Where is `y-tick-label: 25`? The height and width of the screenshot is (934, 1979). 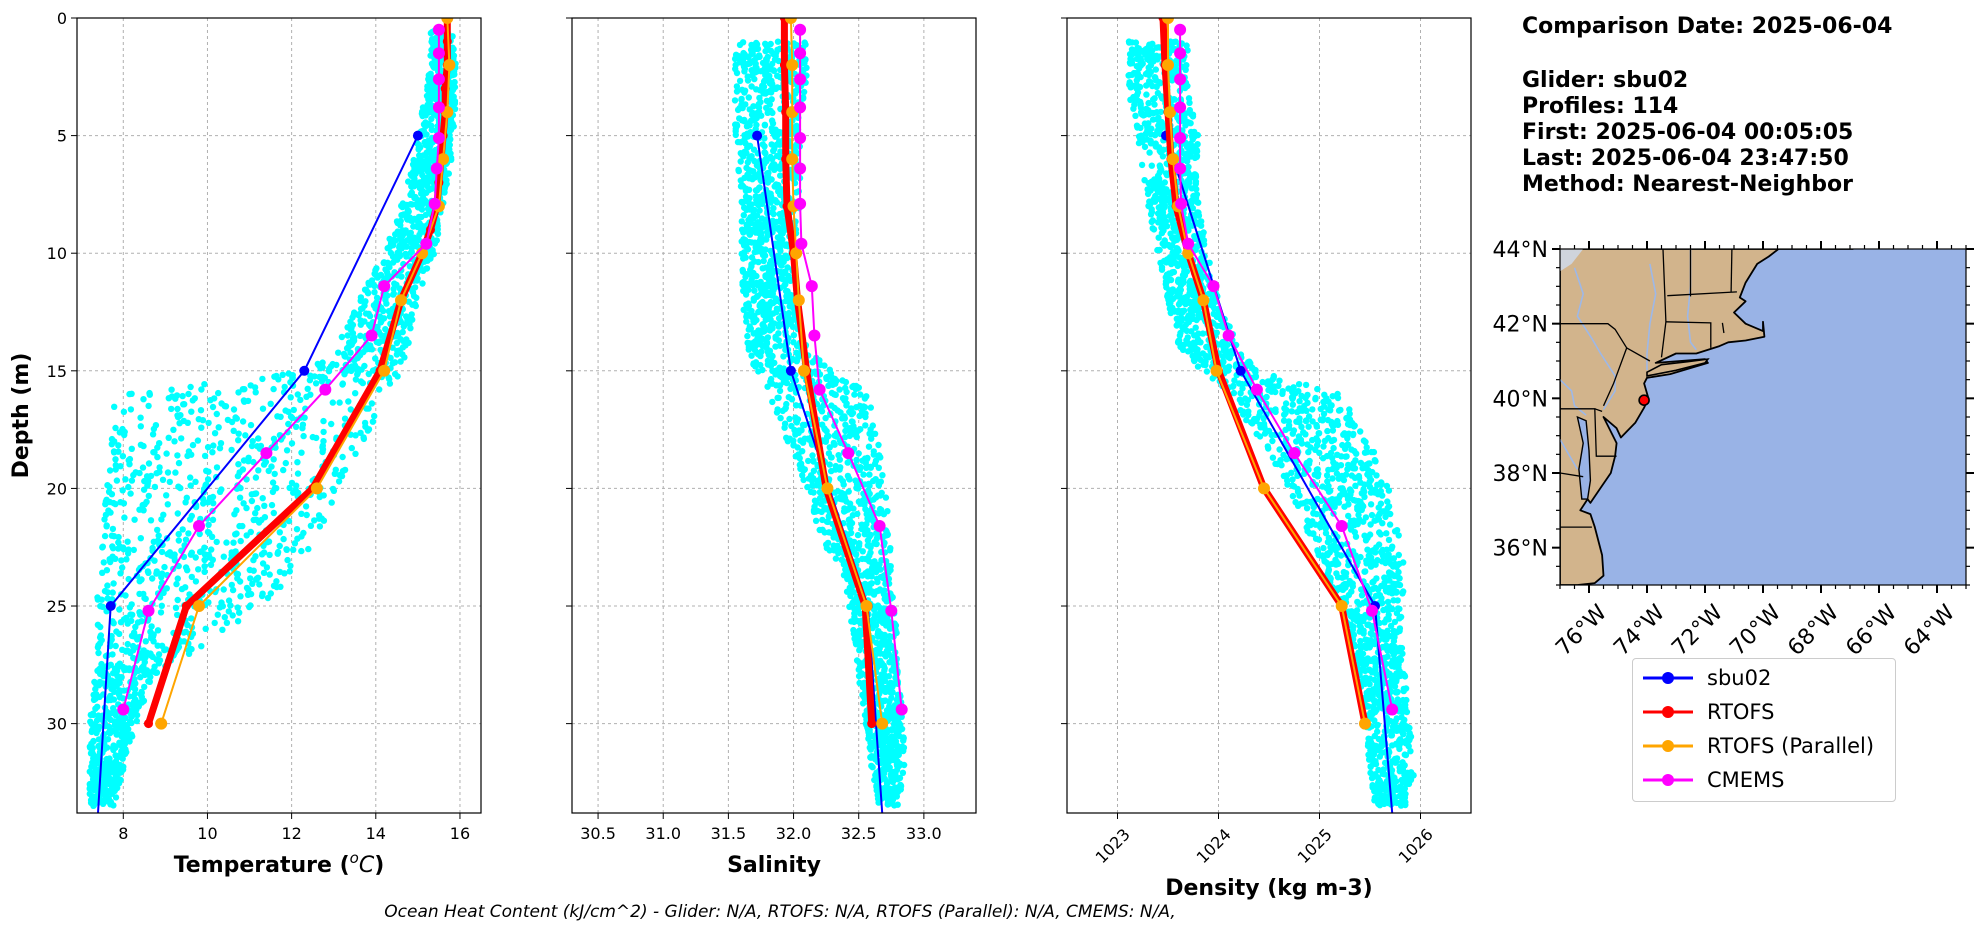
y-tick-label: 25 is located at coordinates (57, 606).